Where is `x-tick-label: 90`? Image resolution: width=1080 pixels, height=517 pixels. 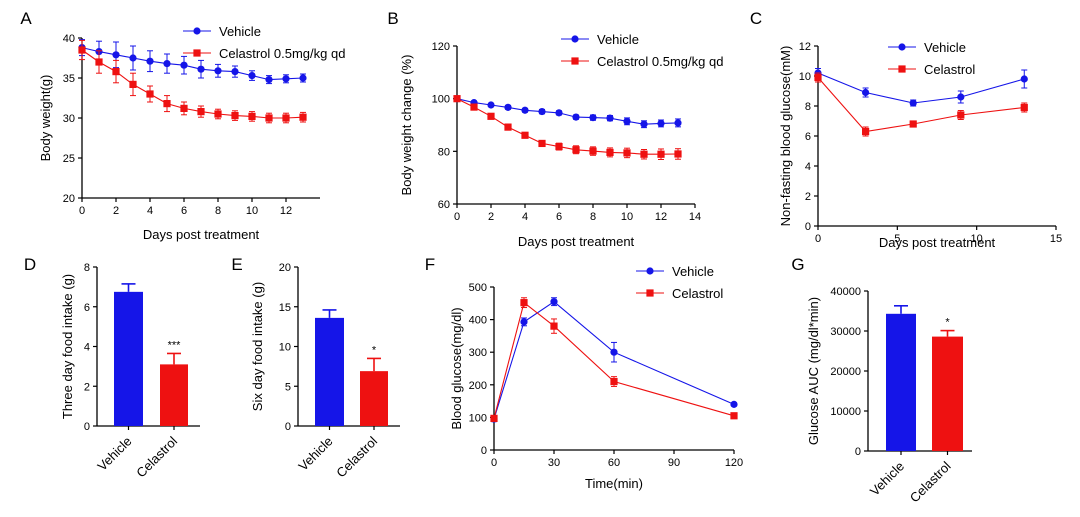 x-tick-label: 90 is located at coordinates (674, 463).